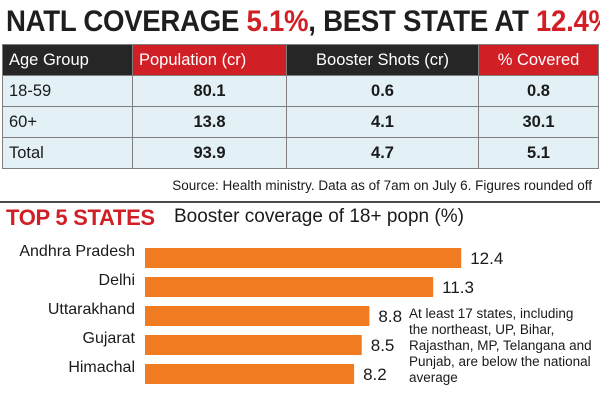  I want to click on bar-himachal, so click(250, 374).